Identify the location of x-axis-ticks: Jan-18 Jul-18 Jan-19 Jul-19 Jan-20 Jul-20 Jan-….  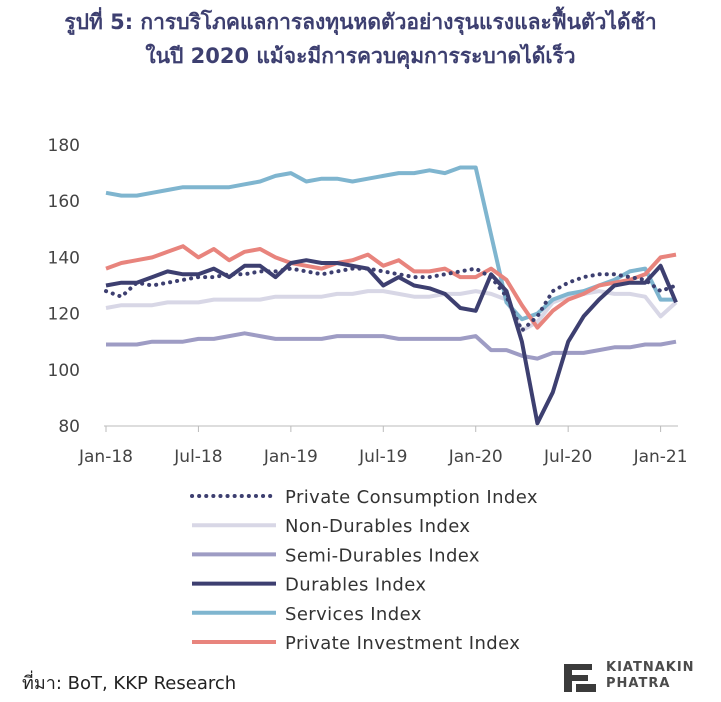
(383, 446).